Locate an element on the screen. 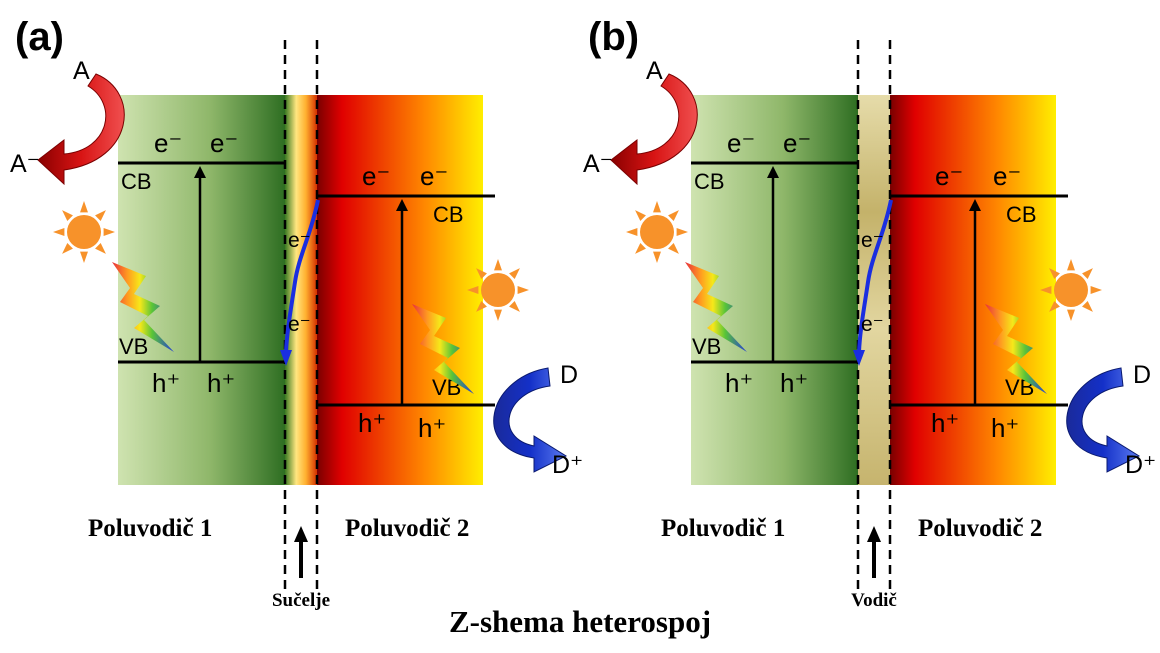  conductor-region is located at coordinates (874, 290).